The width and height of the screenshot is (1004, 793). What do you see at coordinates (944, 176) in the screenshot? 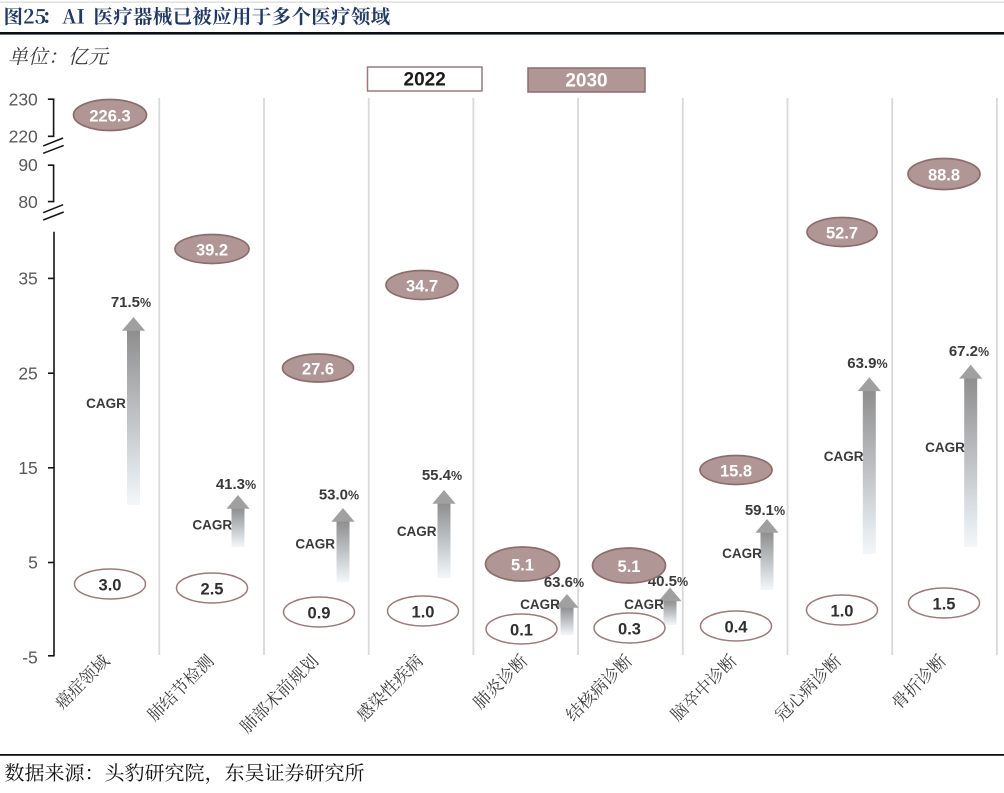
I see `svg-text: 88.8` at bounding box center [944, 176].